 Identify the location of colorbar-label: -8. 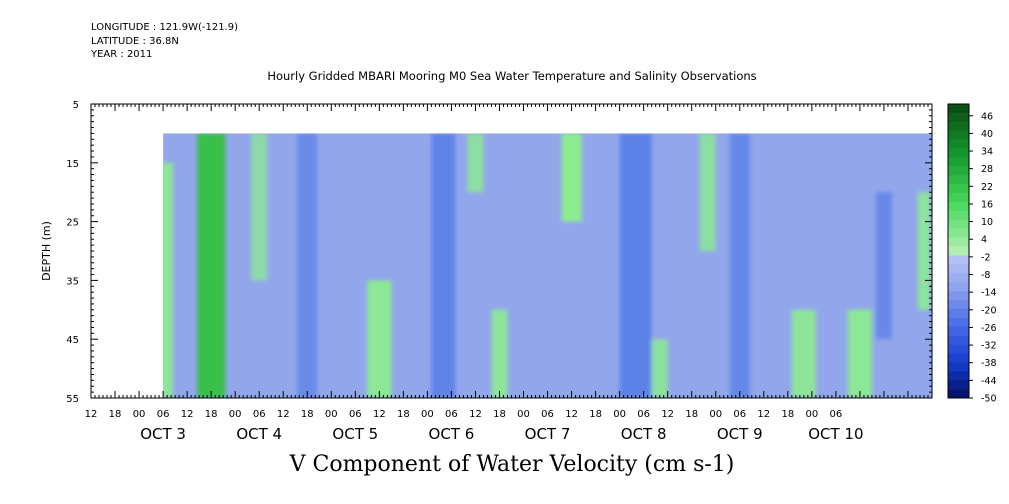
(985, 275).